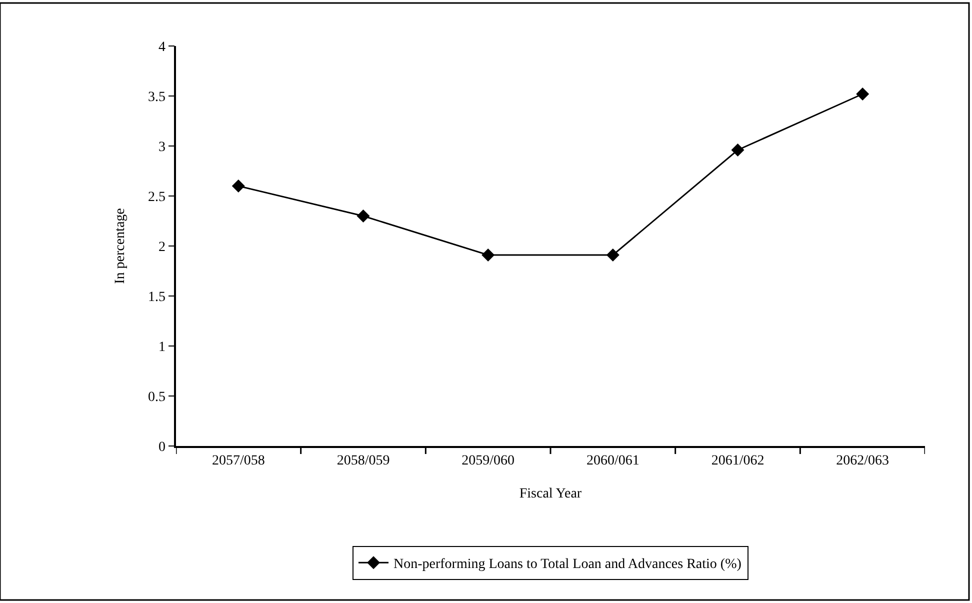 This screenshot has width=972, height=603. Describe the element at coordinates (162, 247) in the screenshot. I see `y-tick-label: 2` at that location.